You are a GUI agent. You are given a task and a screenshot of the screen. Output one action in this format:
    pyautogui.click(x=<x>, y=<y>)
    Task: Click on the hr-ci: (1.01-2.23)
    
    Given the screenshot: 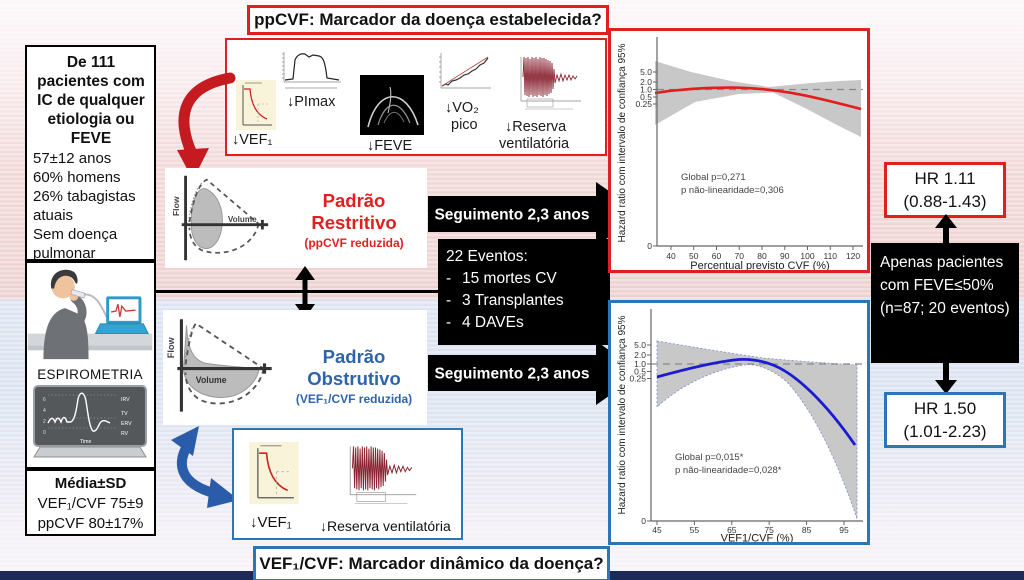 What is the action you would take?
    pyautogui.click(x=945, y=431)
    